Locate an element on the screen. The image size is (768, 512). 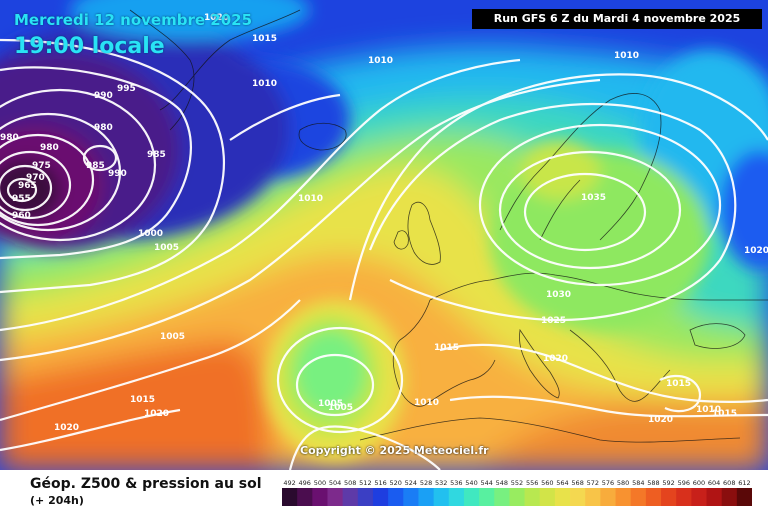
legend-tick-label: 544 is located at coordinates (486, 483).